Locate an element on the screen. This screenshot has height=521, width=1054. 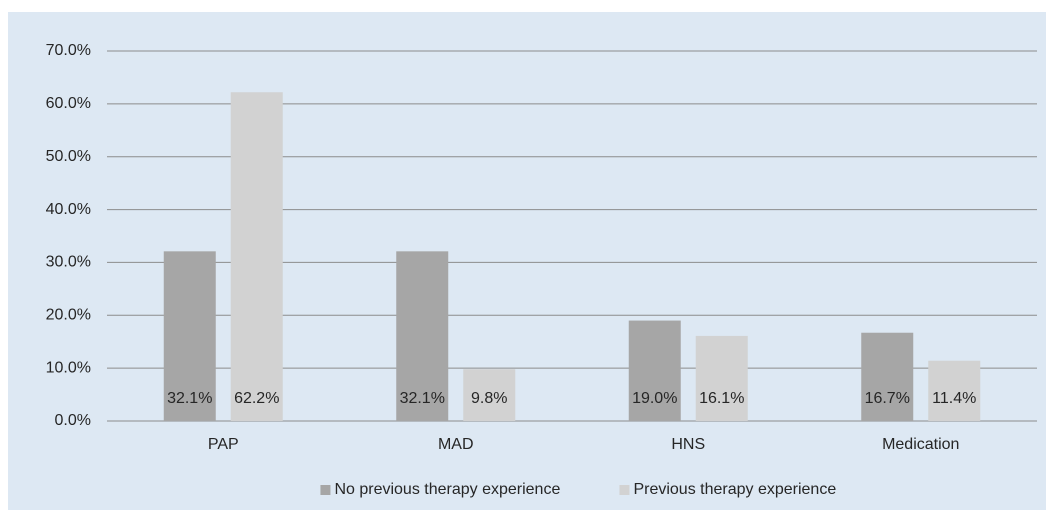
y-tick-label: 70.0% is located at coordinates (68, 50).